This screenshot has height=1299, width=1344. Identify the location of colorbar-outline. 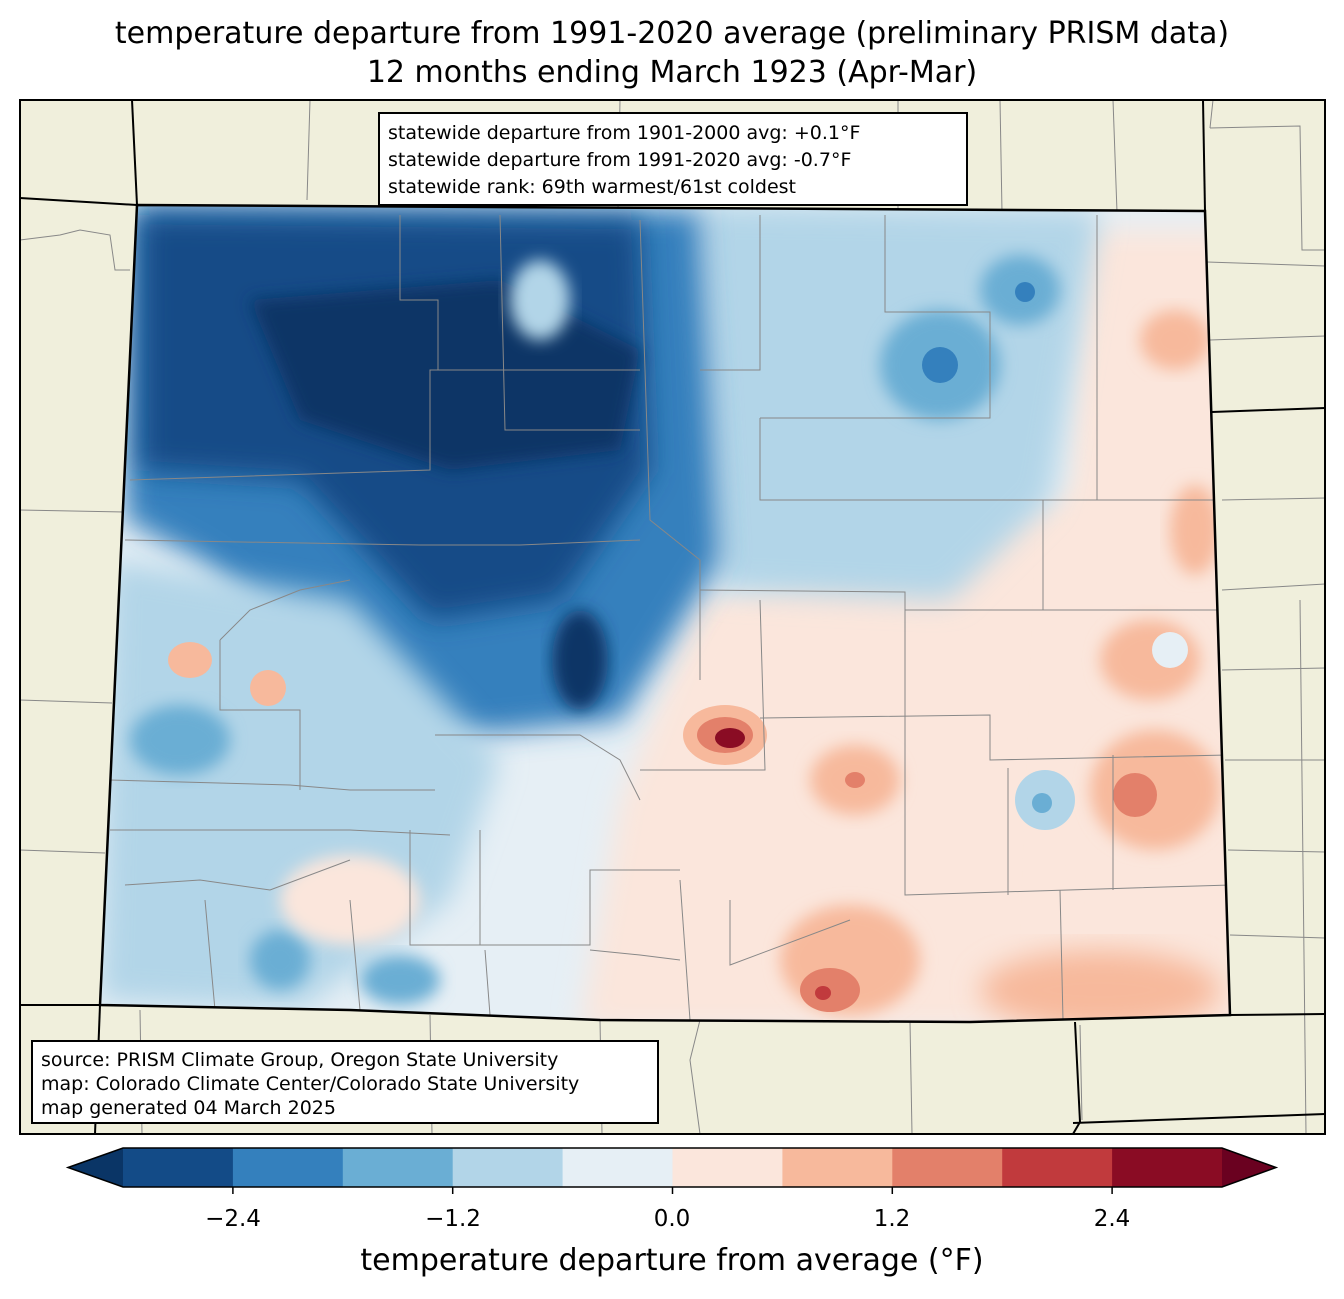
(672, 1167).